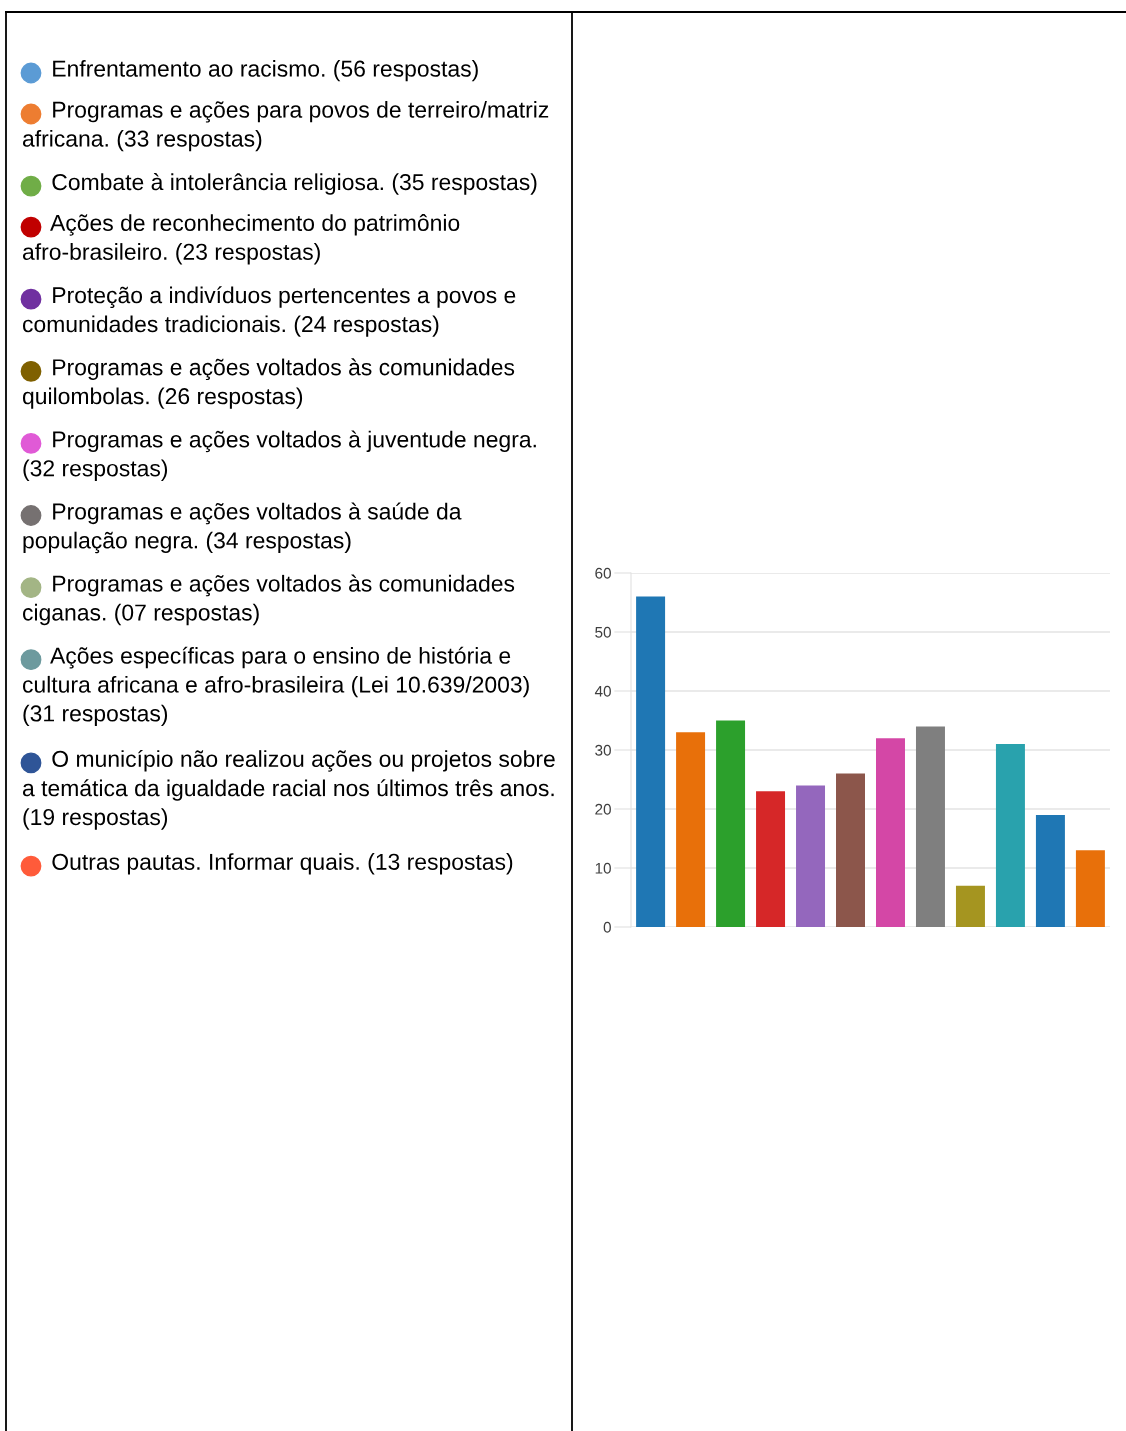 This screenshot has height=1431, width=1126. I want to click on text: Combate à intolerância religiosa. (35 respostas), so click(294, 184).